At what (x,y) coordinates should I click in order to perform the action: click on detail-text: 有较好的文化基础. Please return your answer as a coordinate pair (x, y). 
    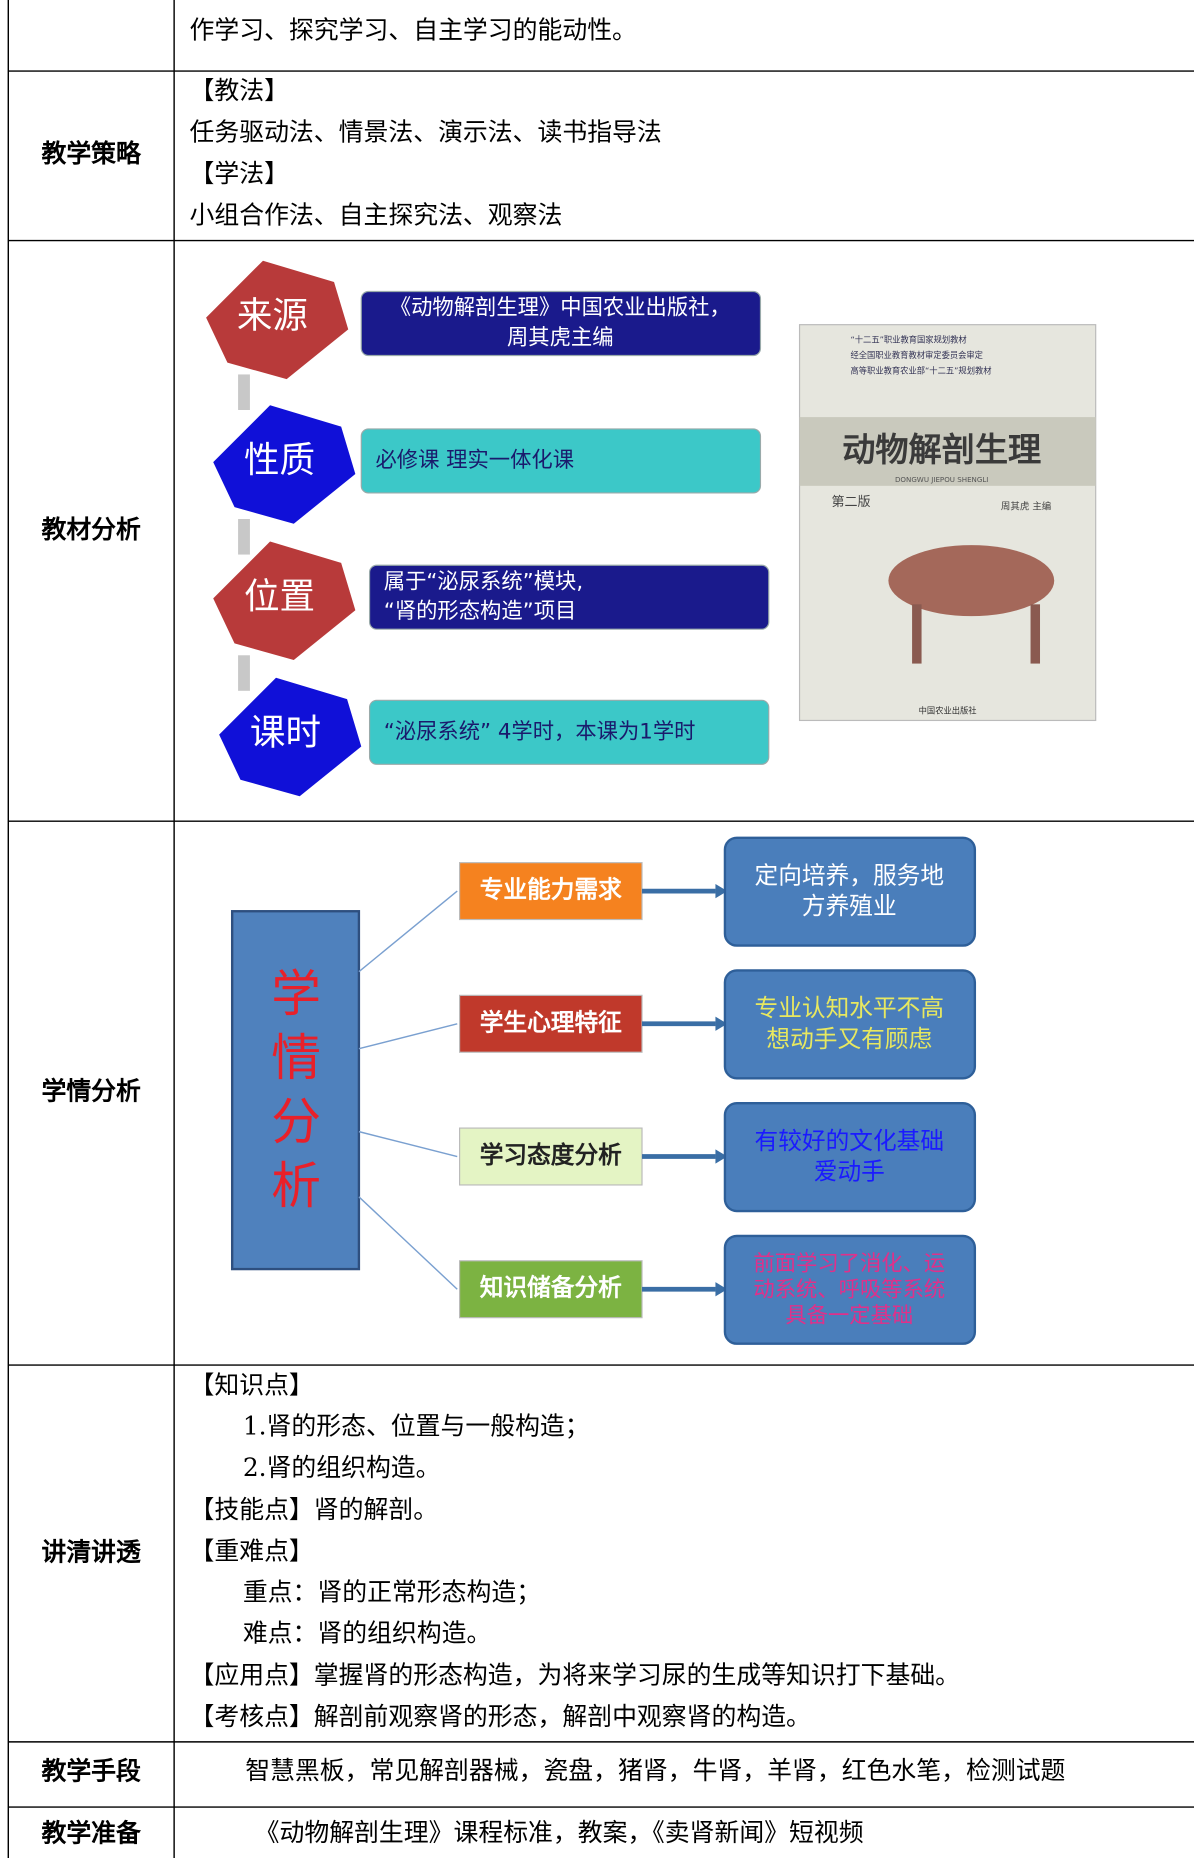
    Looking at the image, I should click on (849, 1141).